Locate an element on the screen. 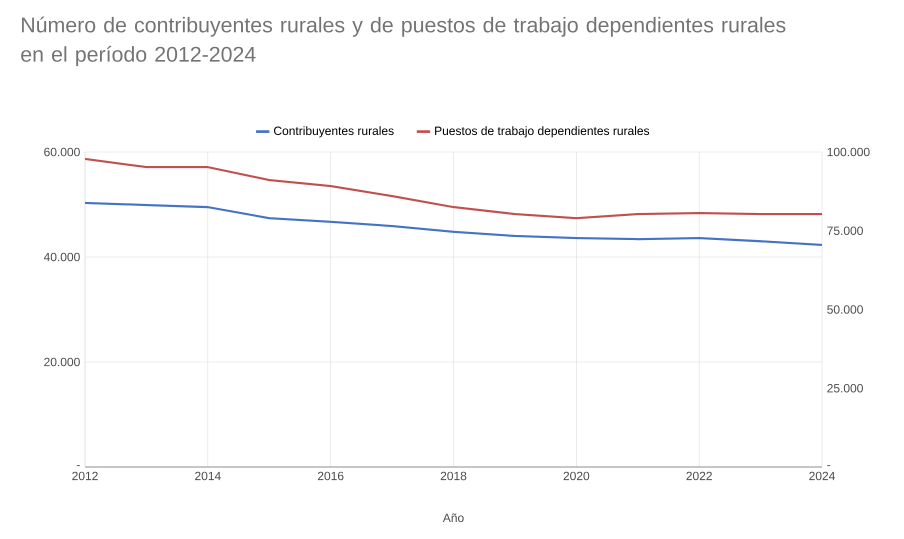 The height and width of the screenshot is (539, 904). x-tick-label: 2024 is located at coordinates (822, 476).